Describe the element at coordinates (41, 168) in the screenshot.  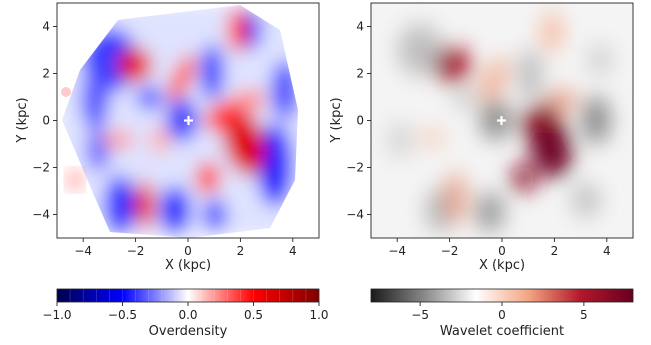
I see `overdensity-y-tick-label: −2` at that location.